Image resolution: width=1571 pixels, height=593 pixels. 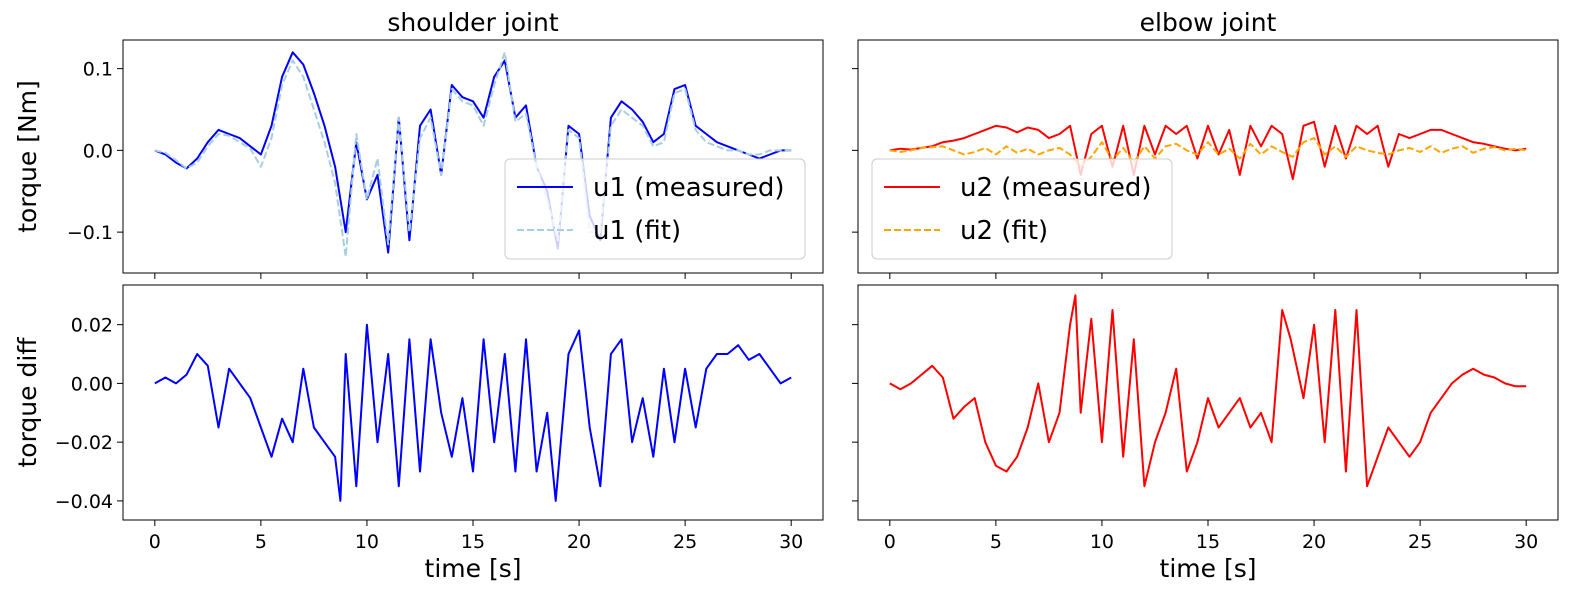 What do you see at coordinates (27, 402) in the screenshot?
I see `y-axis-label: torque diff` at bounding box center [27, 402].